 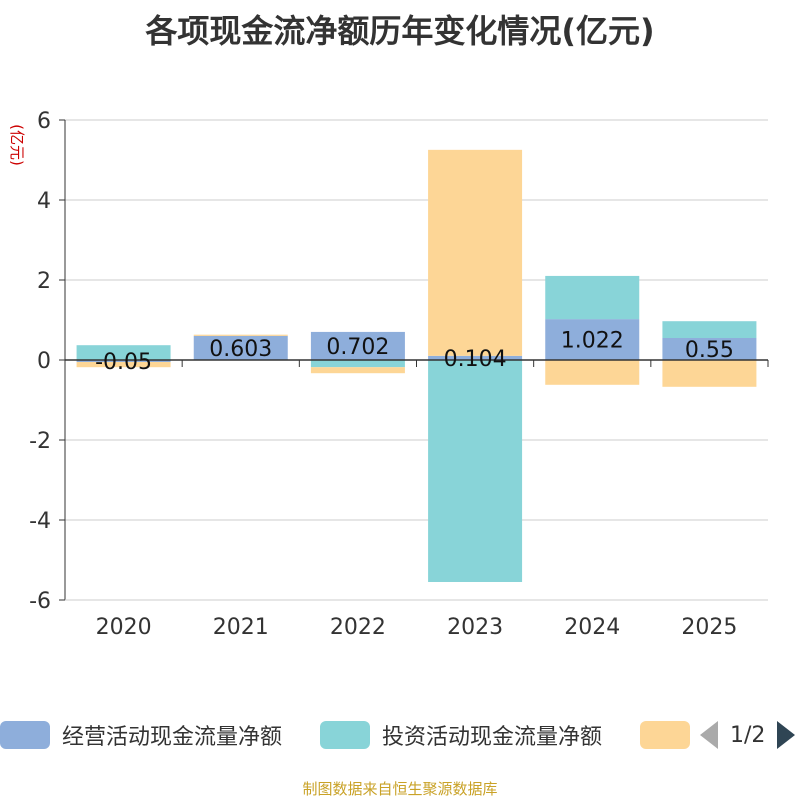 I want to click on legend-swatch-financing, so click(x=665, y=735).